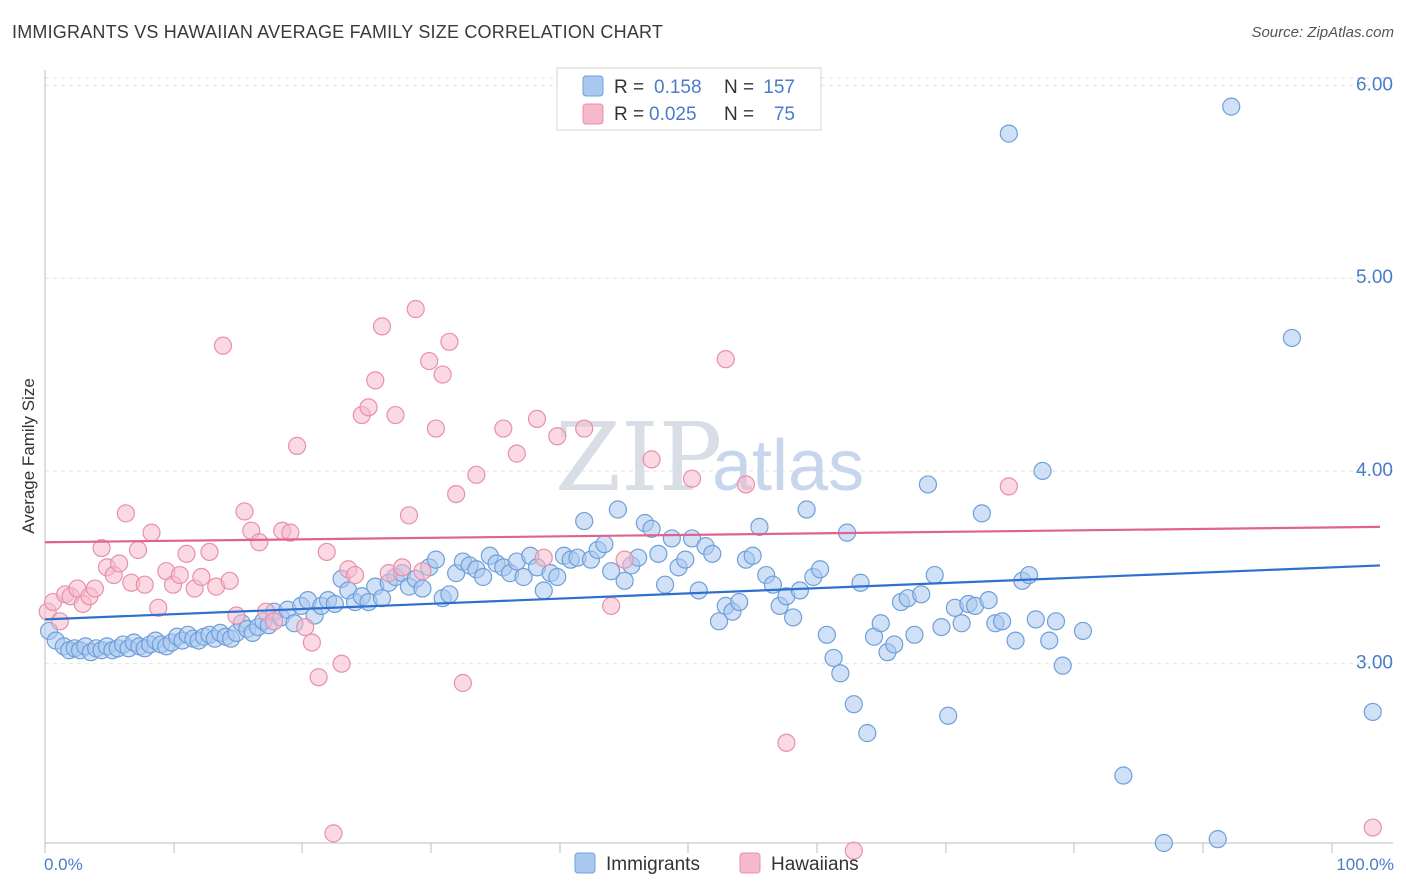 The width and height of the screenshot is (1406, 892). What do you see at coordinates (739, 87) in the screenshot?
I see `legend-n-label: N =` at bounding box center [739, 87].